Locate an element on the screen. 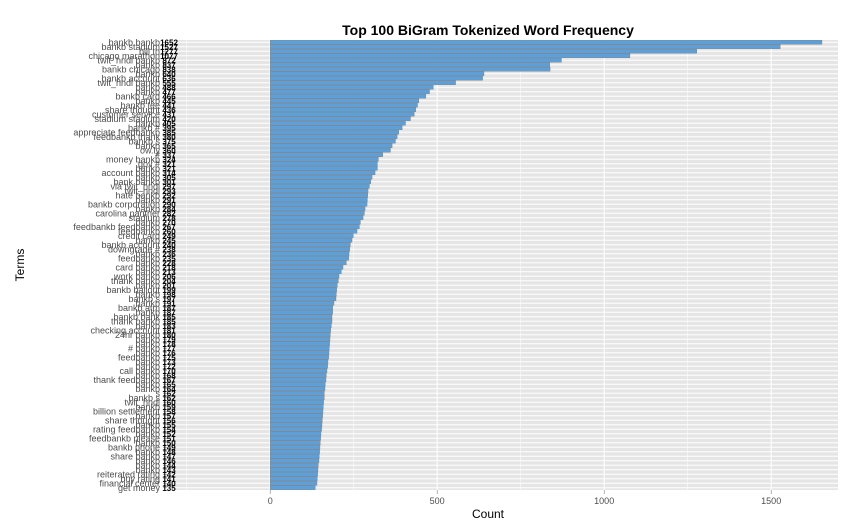 The image size is (858, 532). category-label: bankb account is located at coordinates (130, 245).